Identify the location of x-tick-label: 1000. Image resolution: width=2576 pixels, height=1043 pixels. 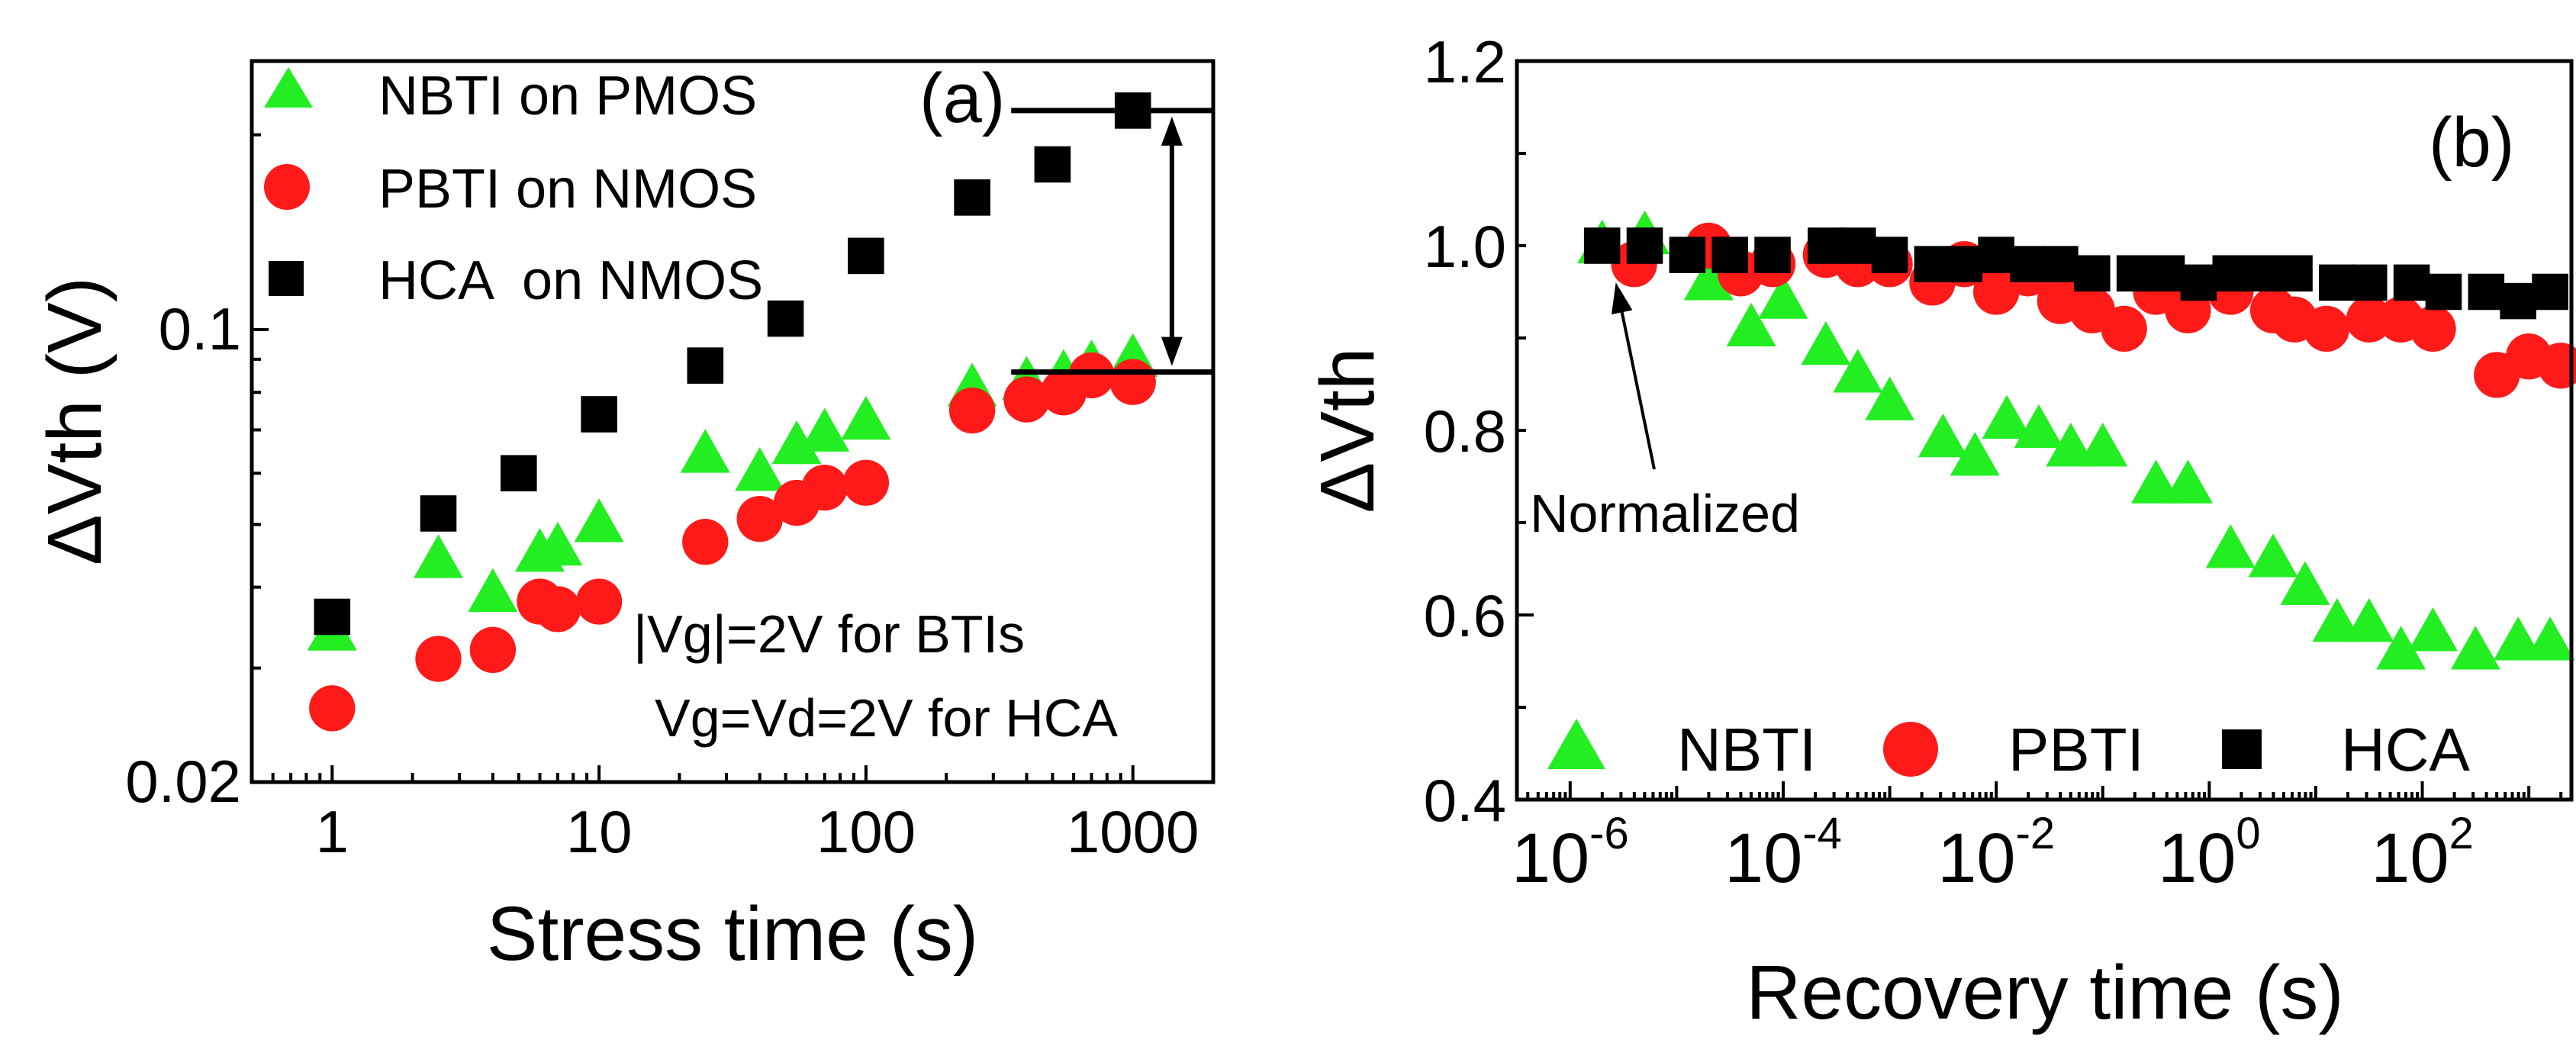
(1133, 831).